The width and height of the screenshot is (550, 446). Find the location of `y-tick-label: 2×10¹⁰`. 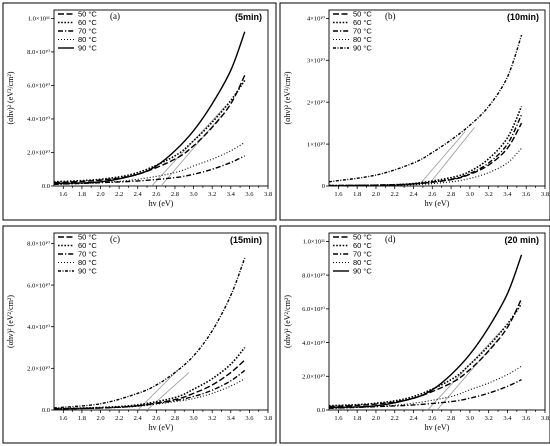

y-tick-label: 2×10¹⁰ is located at coordinates (316, 102).